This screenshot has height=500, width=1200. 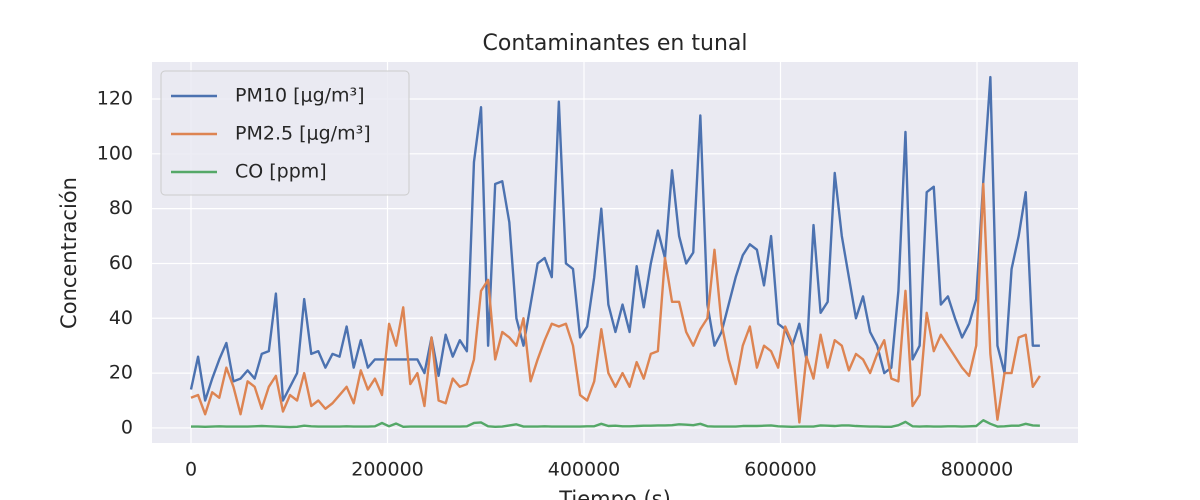 I want to click on y-tick-label: 100, so click(x=115, y=153).